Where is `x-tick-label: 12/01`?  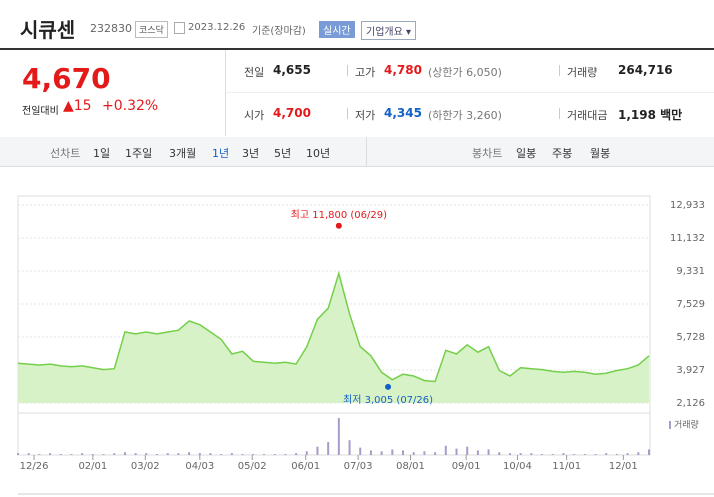
x-tick-label: 12/01 is located at coordinates (623, 466).